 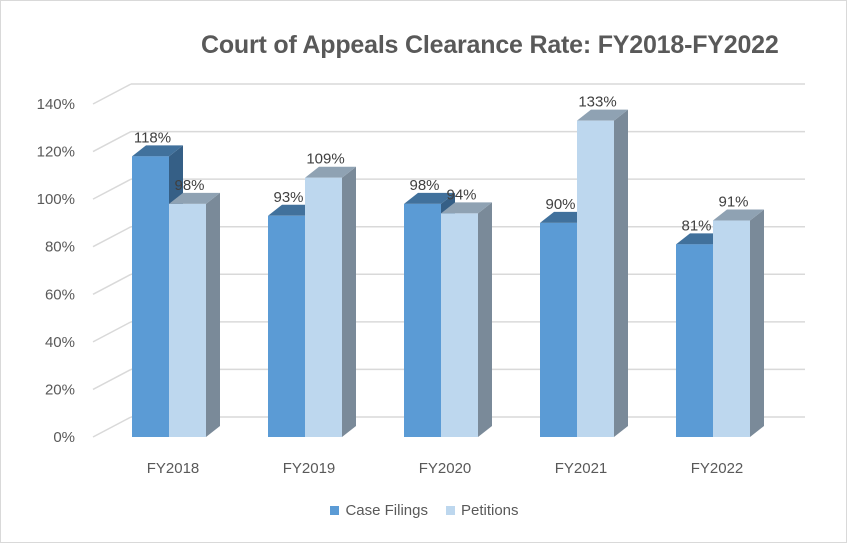 I want to click on legend-item-petitions: Petitions, so click(x=482, y=510).